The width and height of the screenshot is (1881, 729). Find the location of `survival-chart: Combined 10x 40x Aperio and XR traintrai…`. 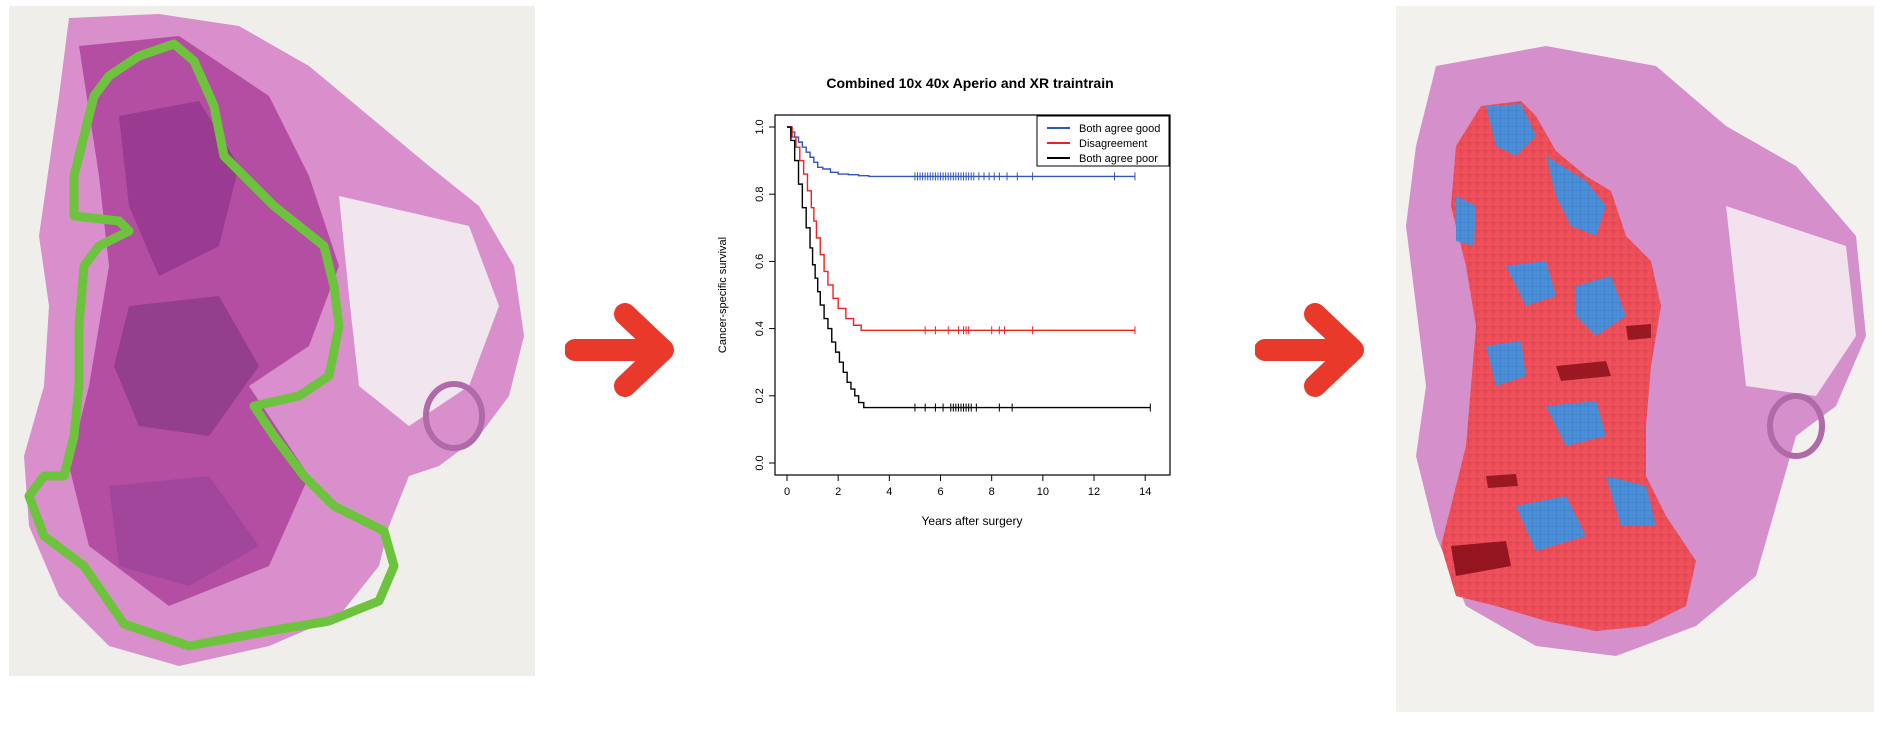

survival-chart: Combined 10x 40x Aperio and XR traintrai… is located at coordinates (944, 301).